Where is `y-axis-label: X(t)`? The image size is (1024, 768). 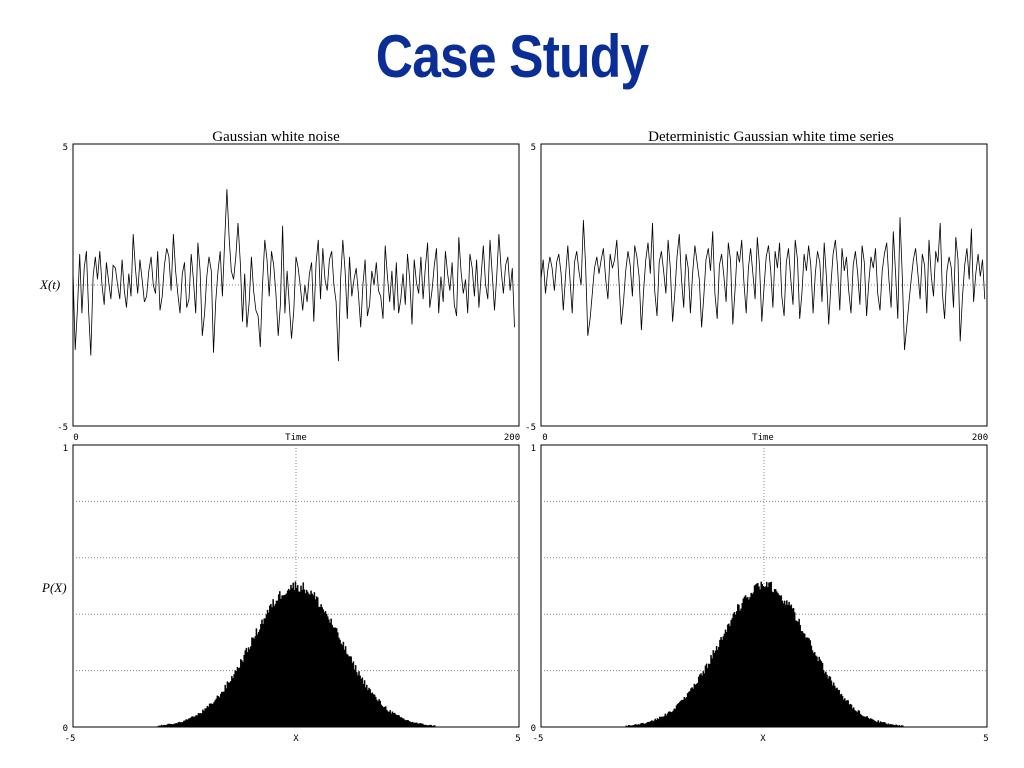 y-axis-label: X(t) is located at coordinates (49, 284).